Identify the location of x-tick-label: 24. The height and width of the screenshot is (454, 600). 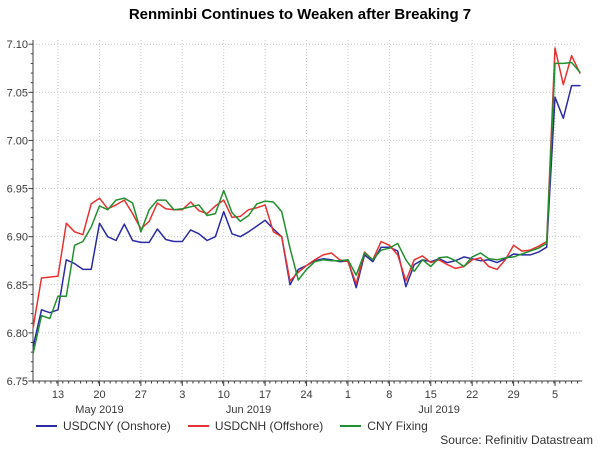
(306, 395).